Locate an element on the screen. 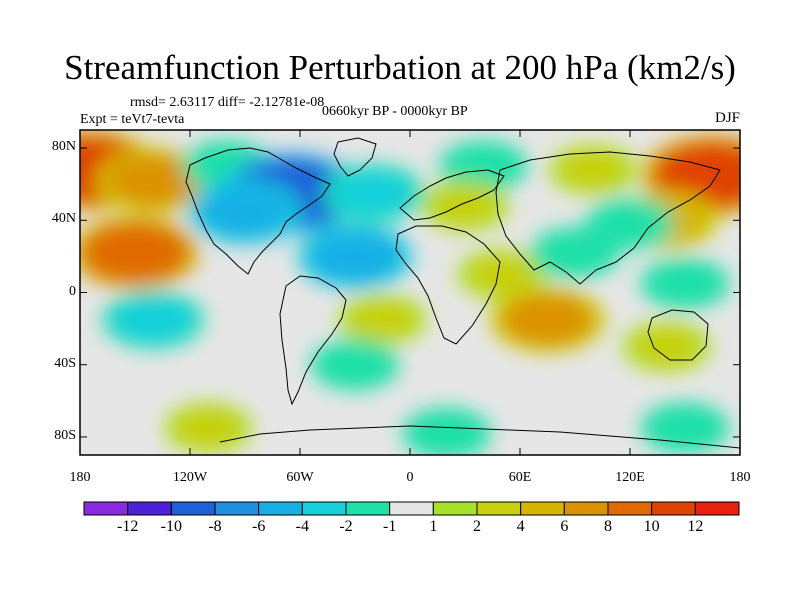 This screenshot has width=800, height=600. x-tick-label: 60E is located at coordinates (520, 477).